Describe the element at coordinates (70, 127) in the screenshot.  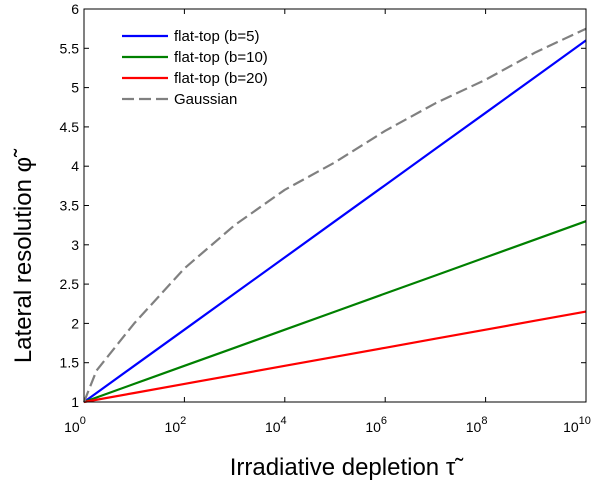
I see `y-tick-label: 4.5` at that location.